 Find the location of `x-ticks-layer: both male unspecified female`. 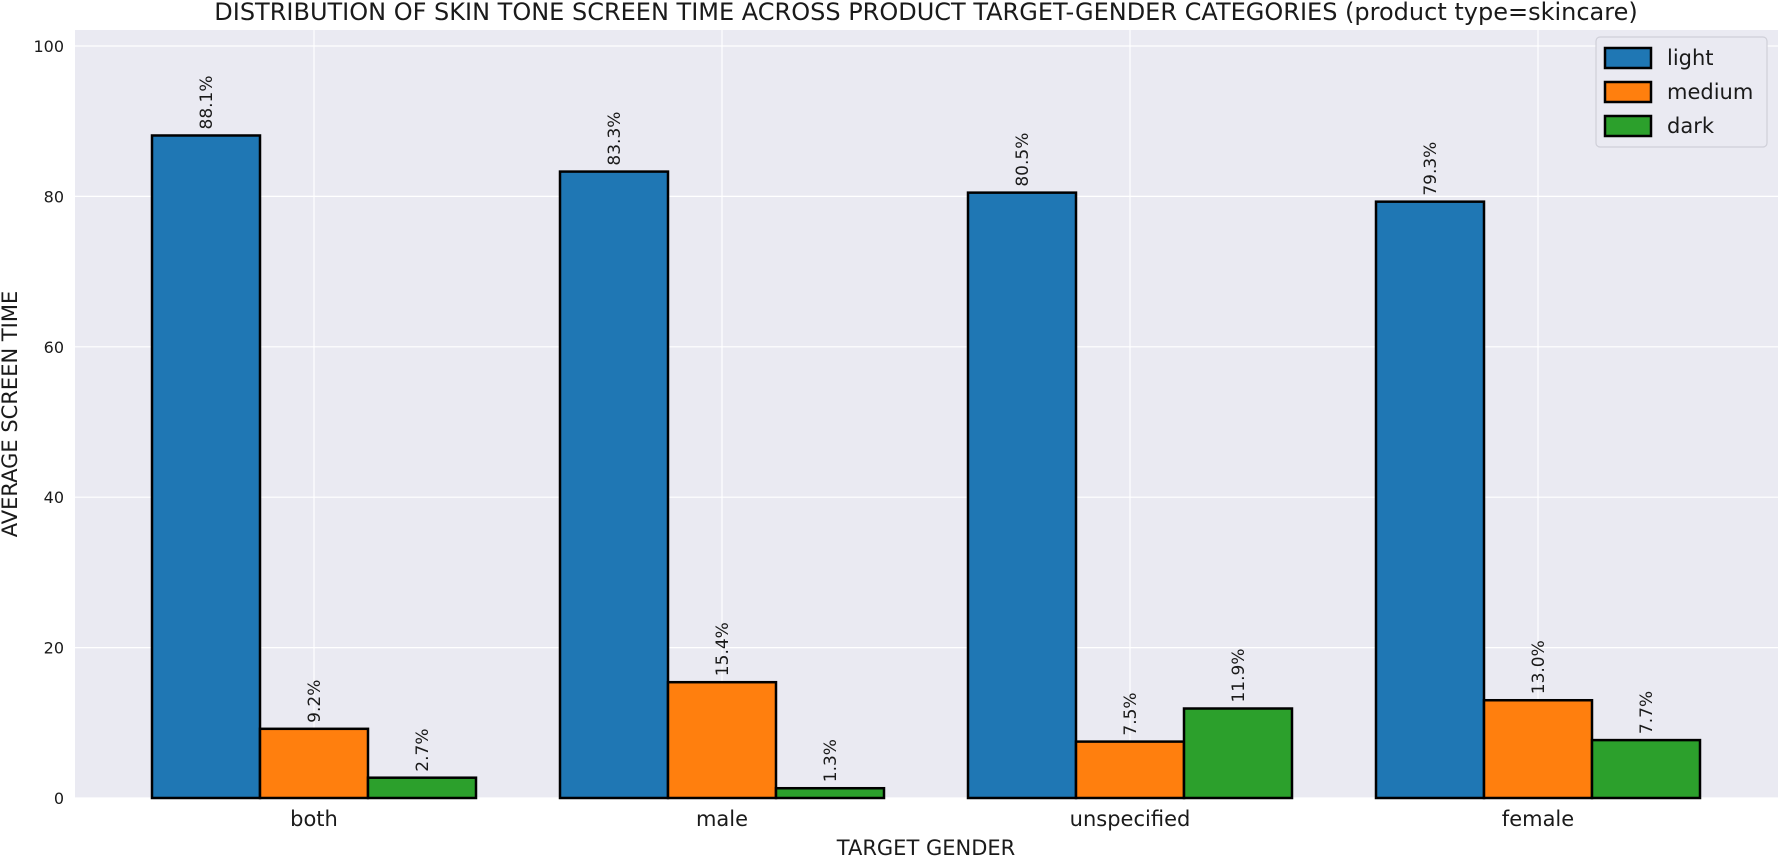

x-ticks-layer: both male unspecified female is located at coordinates (932, 819).